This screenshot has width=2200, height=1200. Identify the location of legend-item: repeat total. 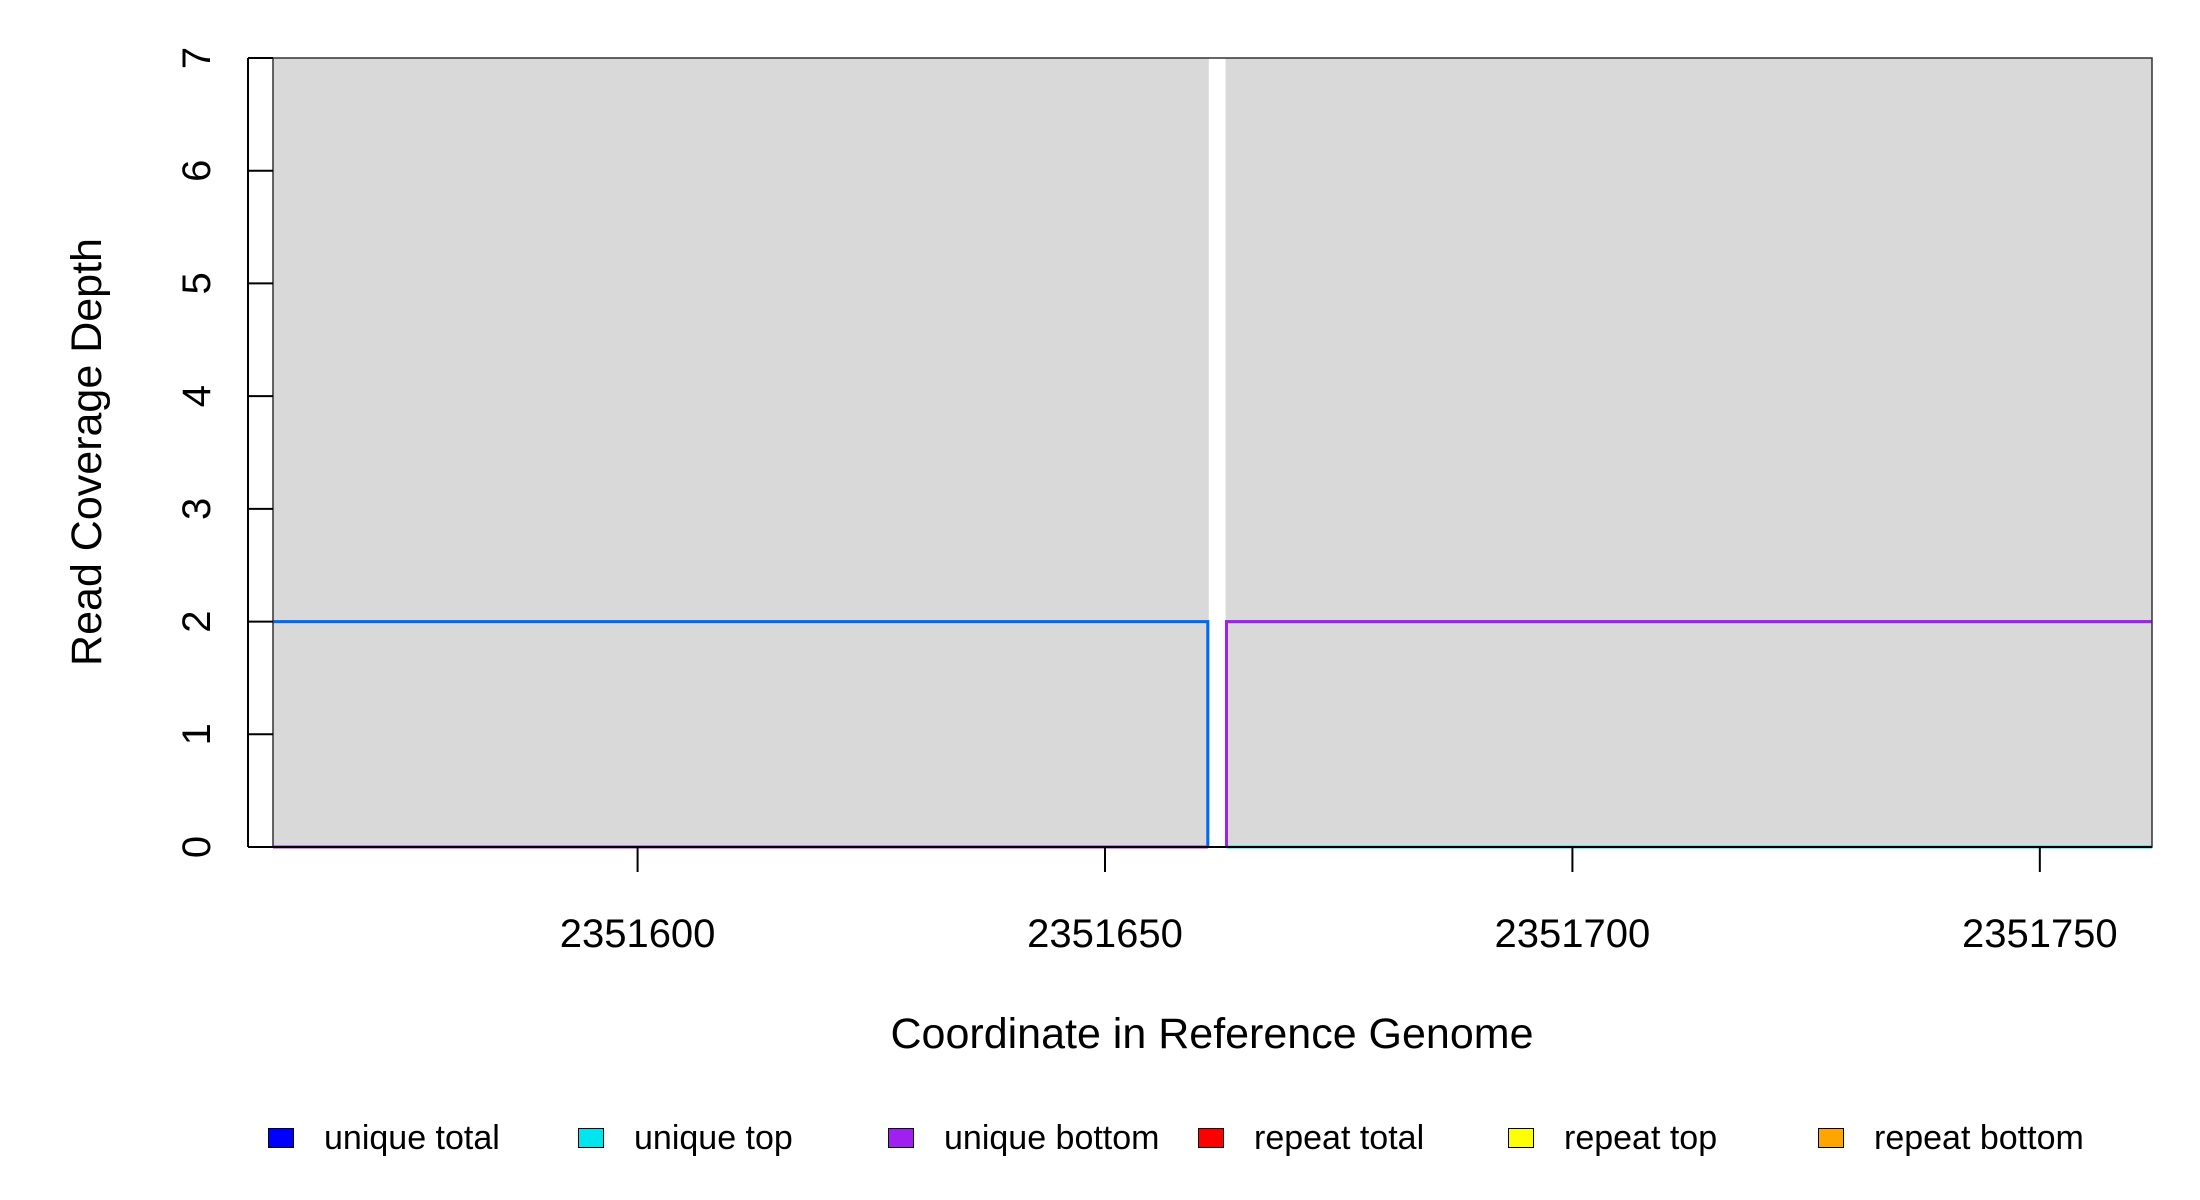
(1311, 1138).